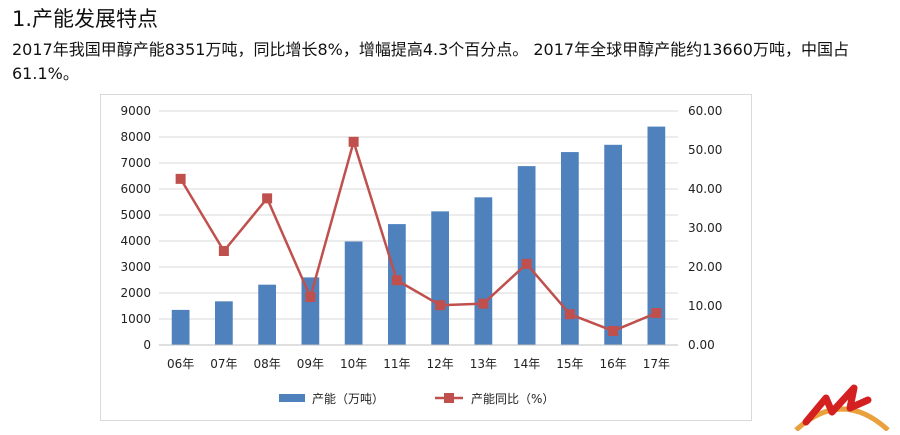 The width and height of the screenshot is (900, 435). Describe the element at coordinates (396, 364) in the screenshot. I see `x-tick-label: 11年` at that location.